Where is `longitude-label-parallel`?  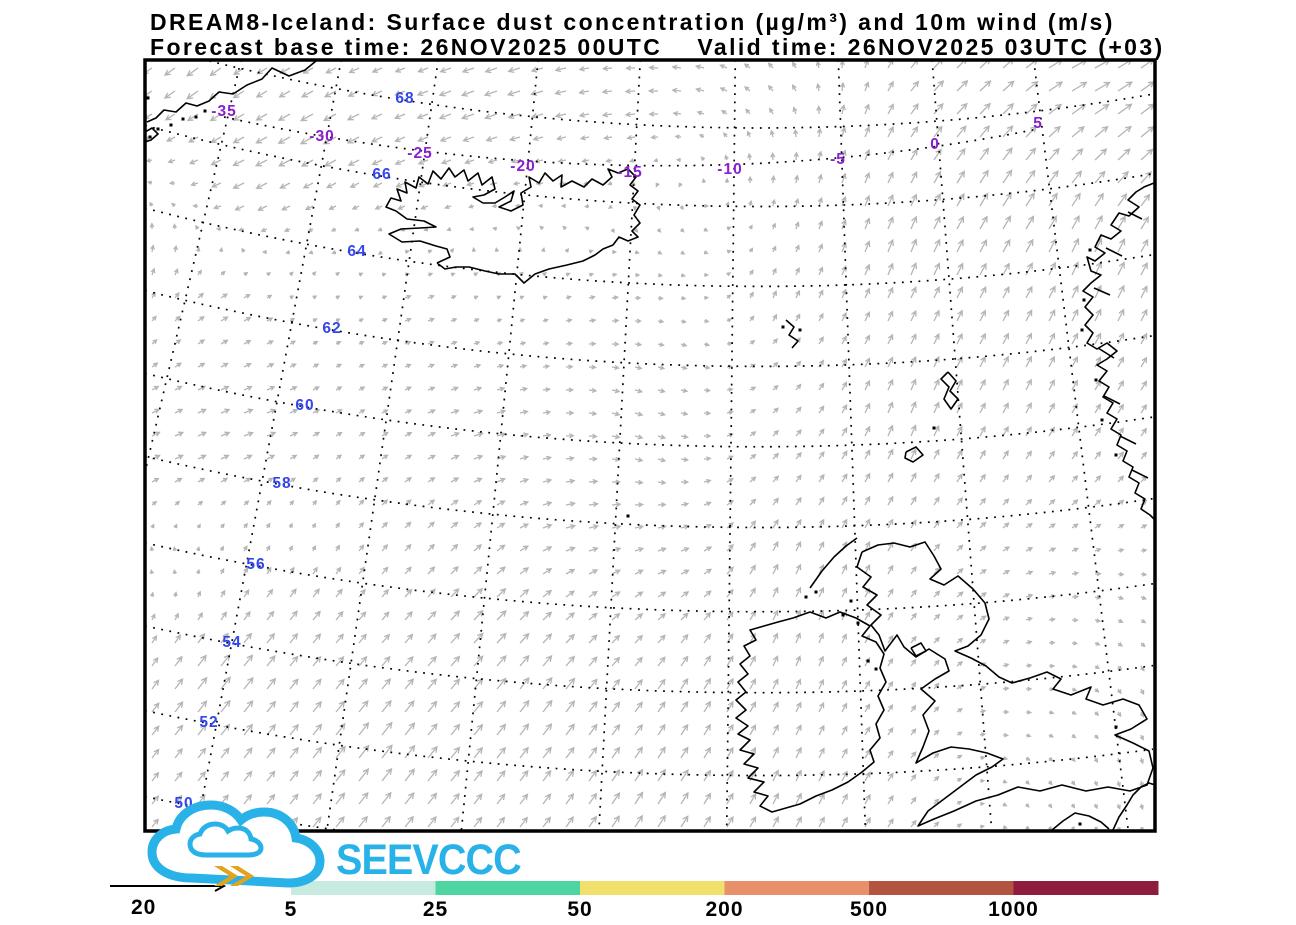
longitude-label-parallel is located at coordinates (631, 141).